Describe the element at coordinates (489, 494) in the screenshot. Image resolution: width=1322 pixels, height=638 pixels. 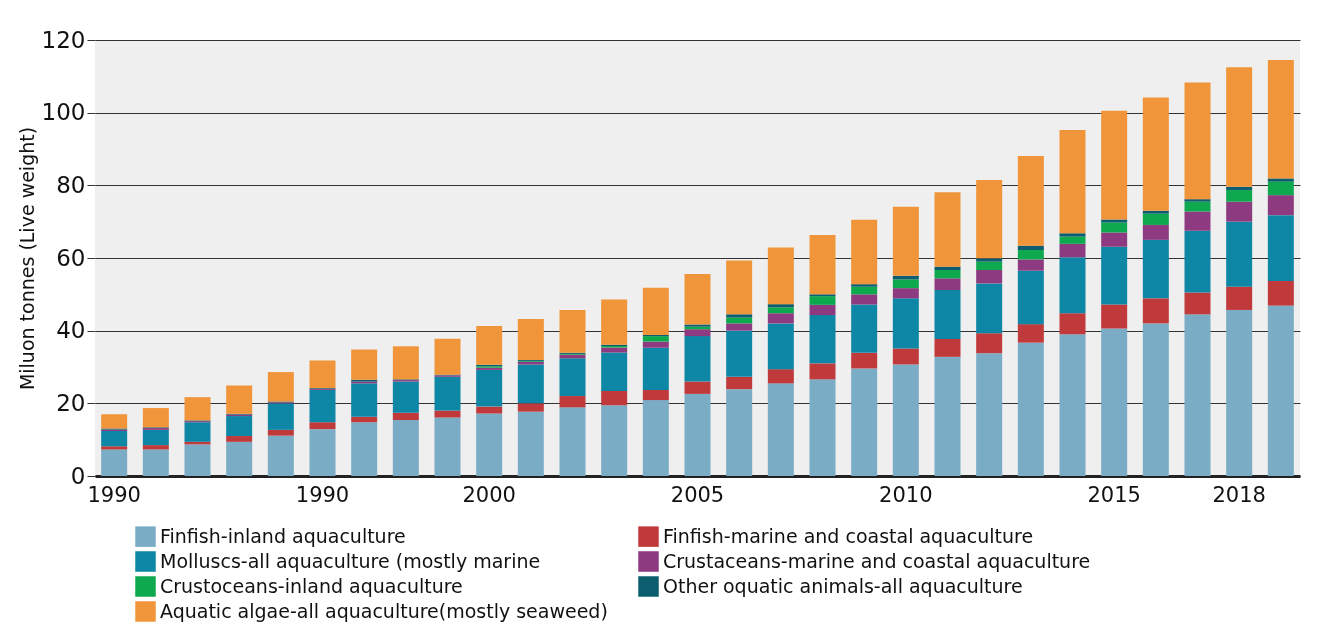
I see `x-tick-label: 2000` at that location.